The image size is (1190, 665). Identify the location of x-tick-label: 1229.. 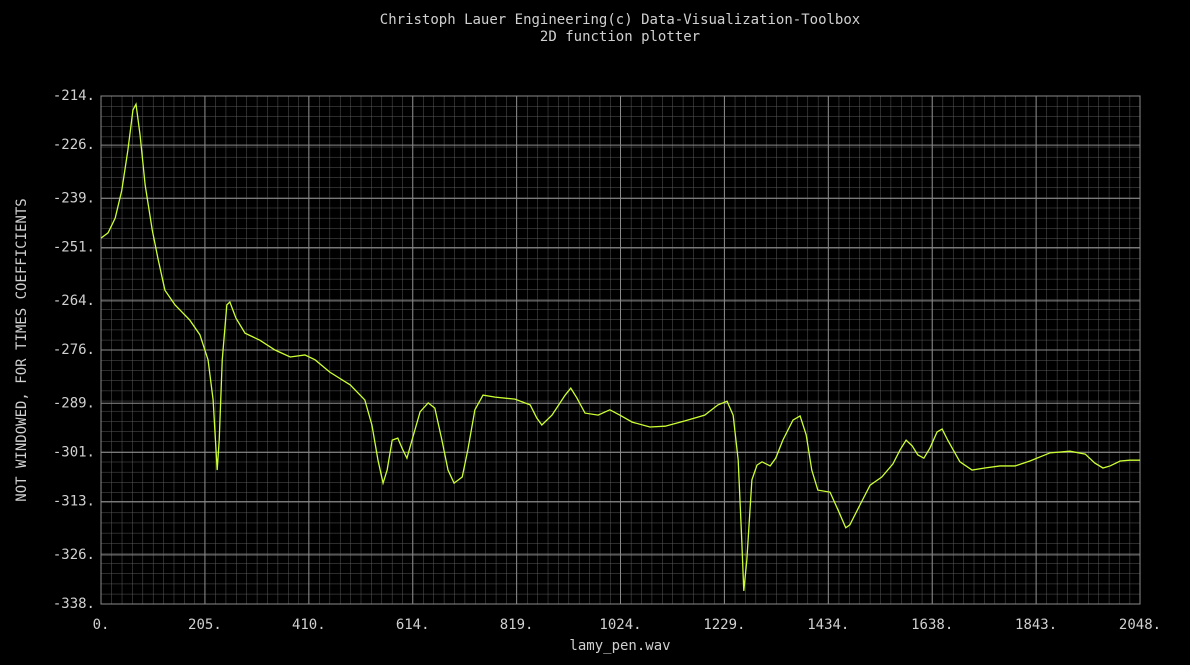
(724, 625).